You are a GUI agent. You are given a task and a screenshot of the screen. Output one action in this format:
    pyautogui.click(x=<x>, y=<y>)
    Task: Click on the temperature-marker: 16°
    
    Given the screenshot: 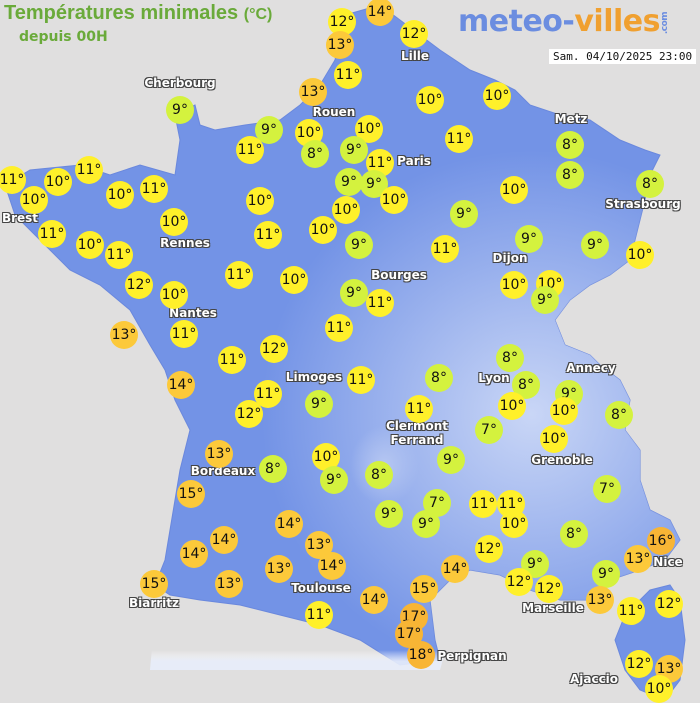 What is the action you would take?
    pyautogui.click(x=661, y=541)
    